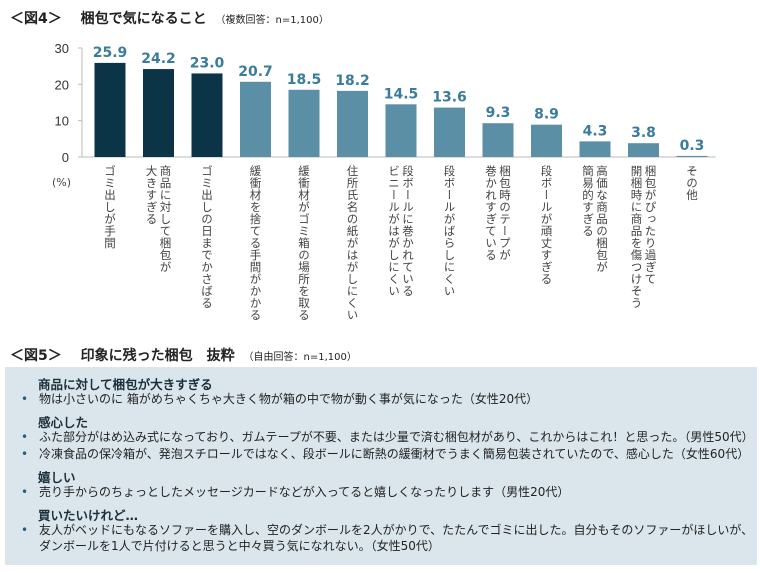 The width and height of the screenshot is (760, 573). What do you see at coordinates (304, 80) in the screenshot?
I see `value-label: 18.5` at bounding box center [304, 80].